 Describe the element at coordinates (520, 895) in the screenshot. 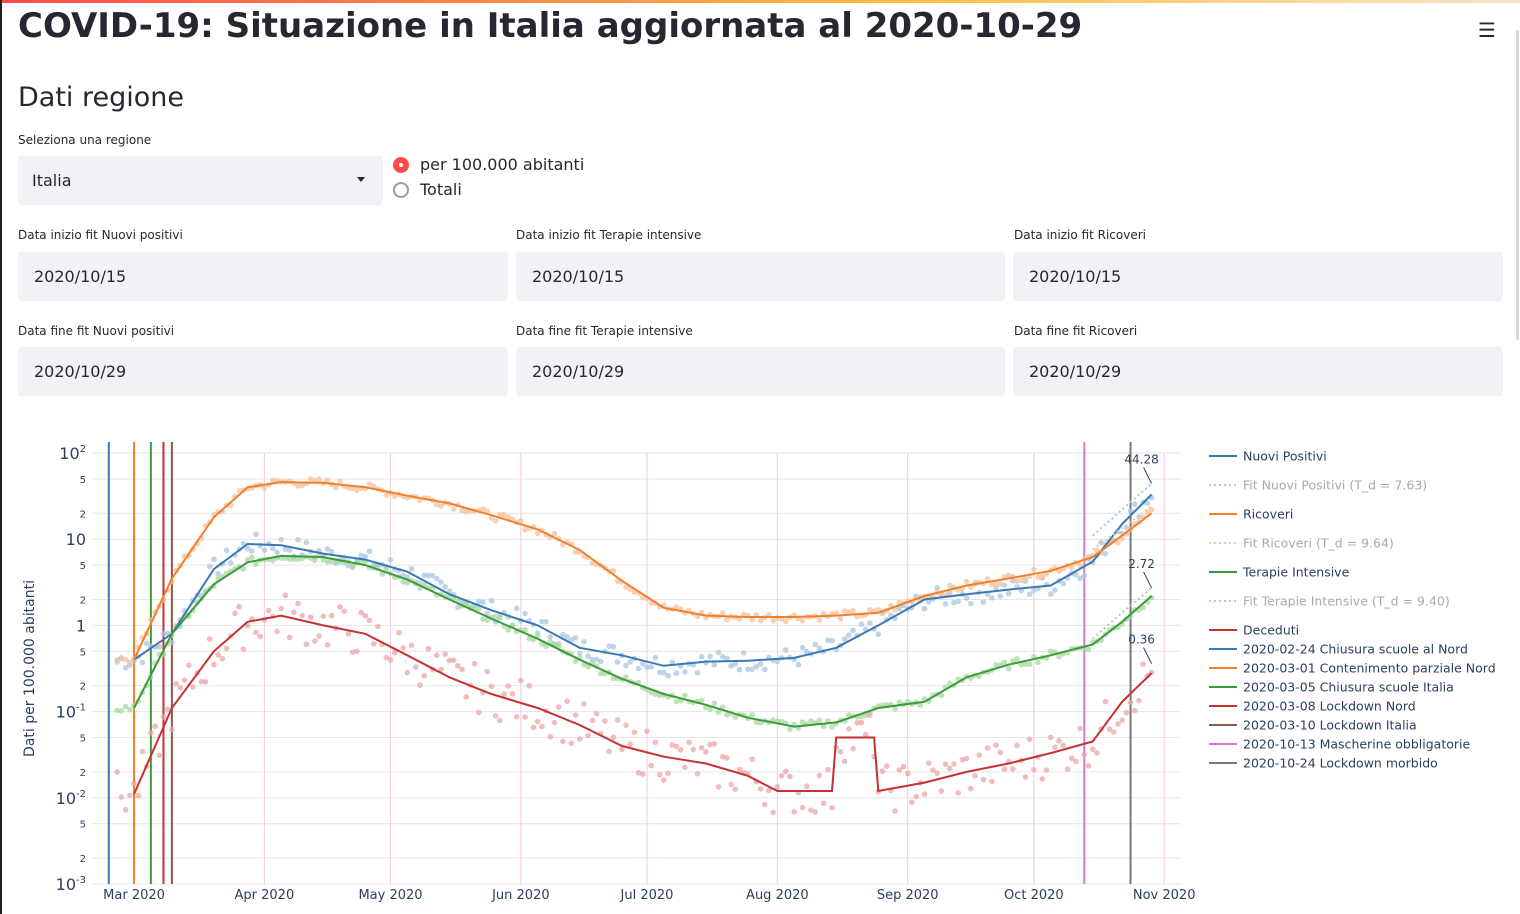

I see `x-tick-label: Jun 2020` at that location.